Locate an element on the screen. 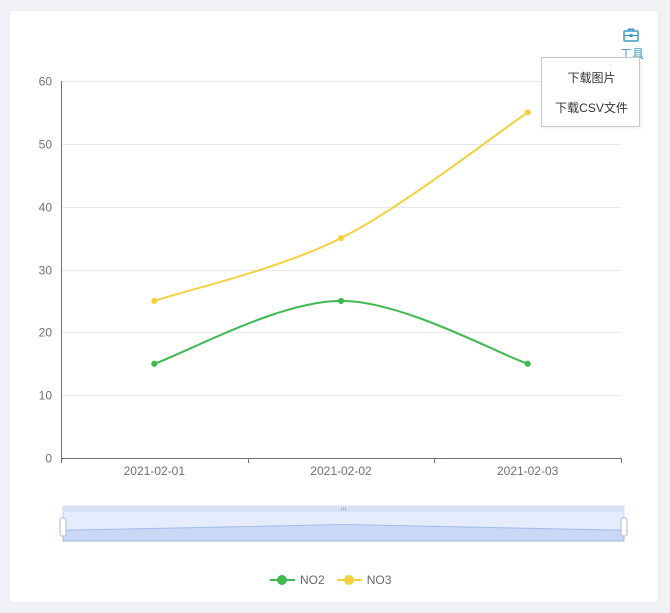  x-tick-label: 2021-02-03 is located at coordinates (528, 471).